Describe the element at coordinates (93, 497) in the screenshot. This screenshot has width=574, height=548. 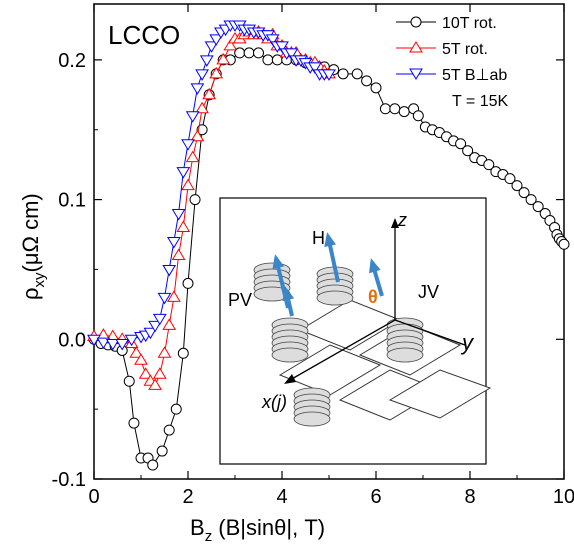
I see `x-tick-label: 0` at that location.